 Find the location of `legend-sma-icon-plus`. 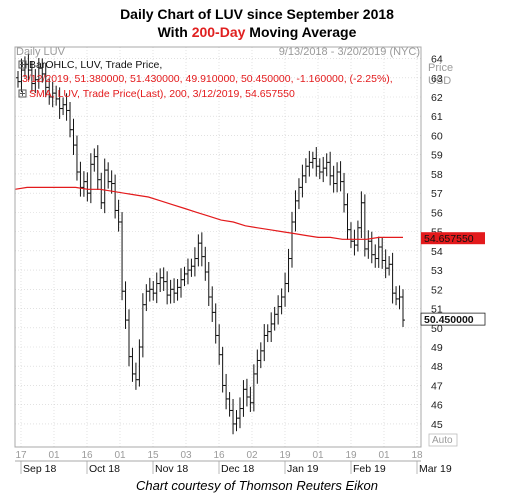

legend-sma-icon-plus is located at coordinates (22, 93).